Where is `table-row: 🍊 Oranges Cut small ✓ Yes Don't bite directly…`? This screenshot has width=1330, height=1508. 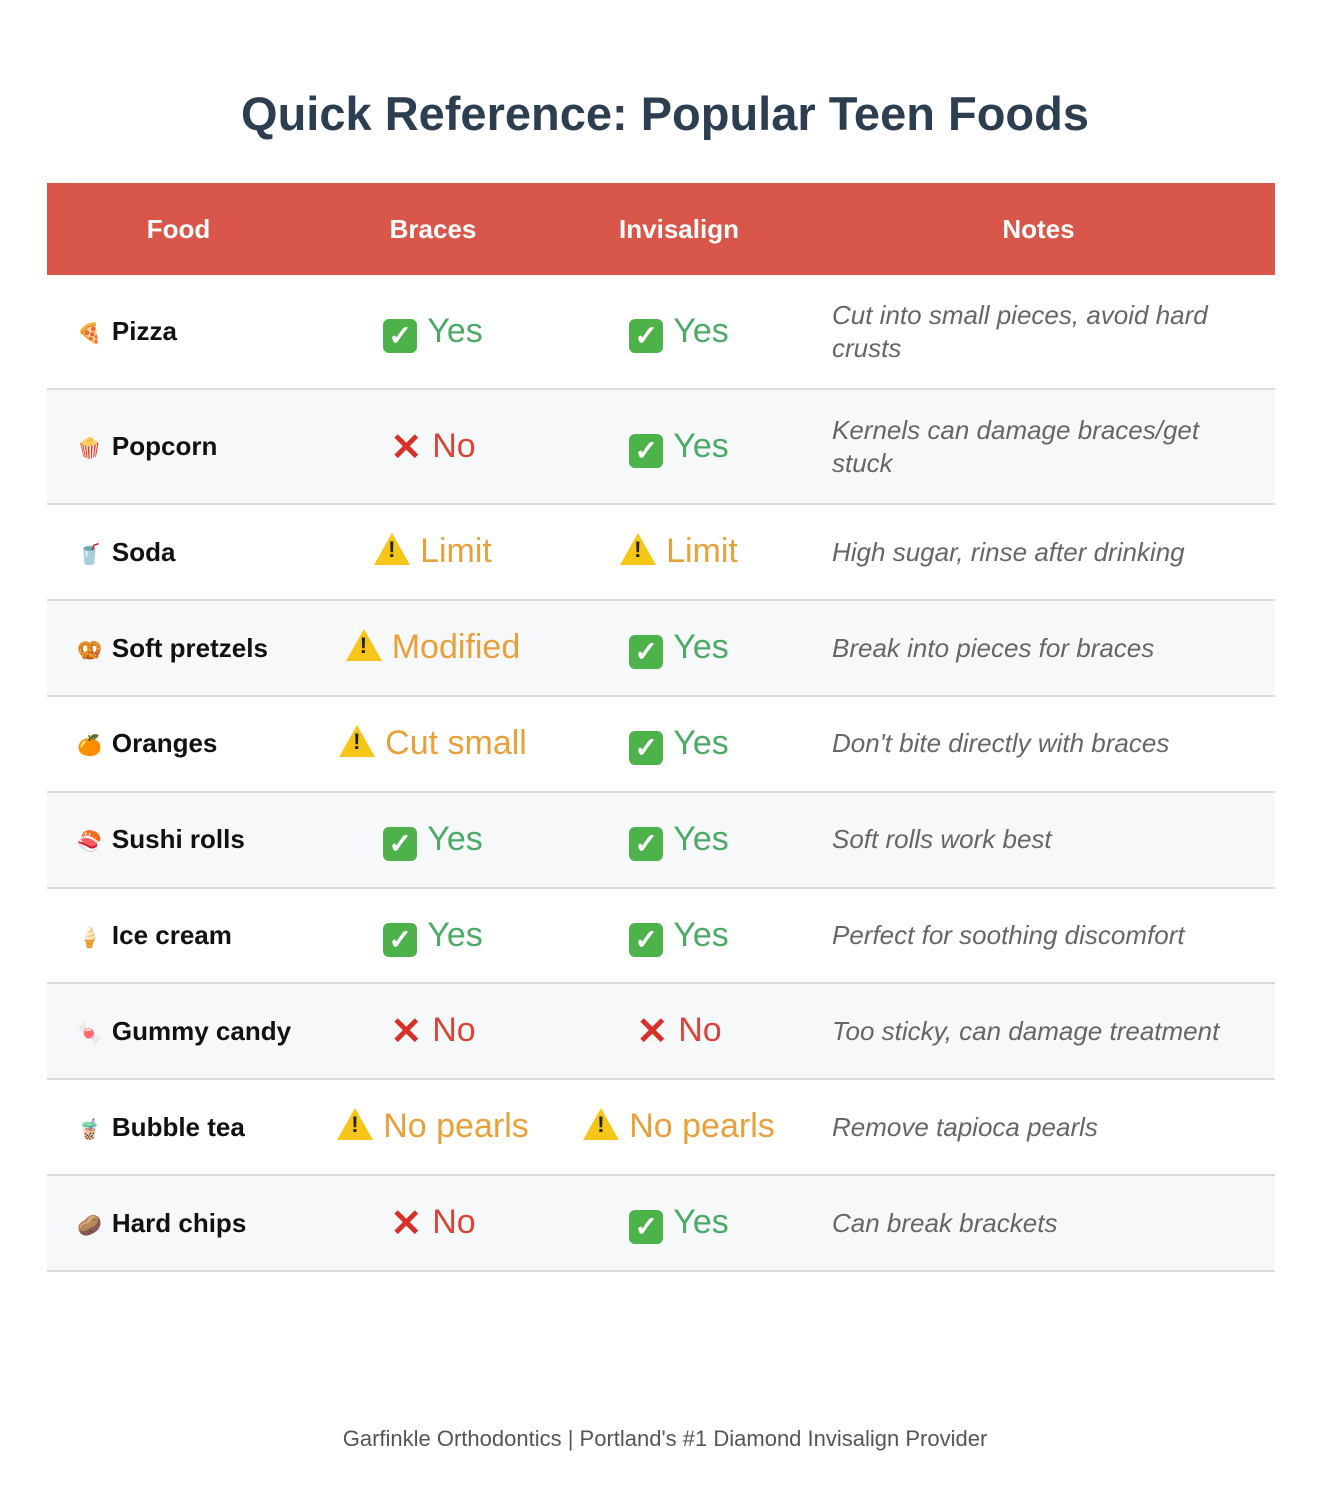
table-row: 🍊 Oranges Cut small ✓ Yes Don't bite directly… is located at coordinates (661, 744).